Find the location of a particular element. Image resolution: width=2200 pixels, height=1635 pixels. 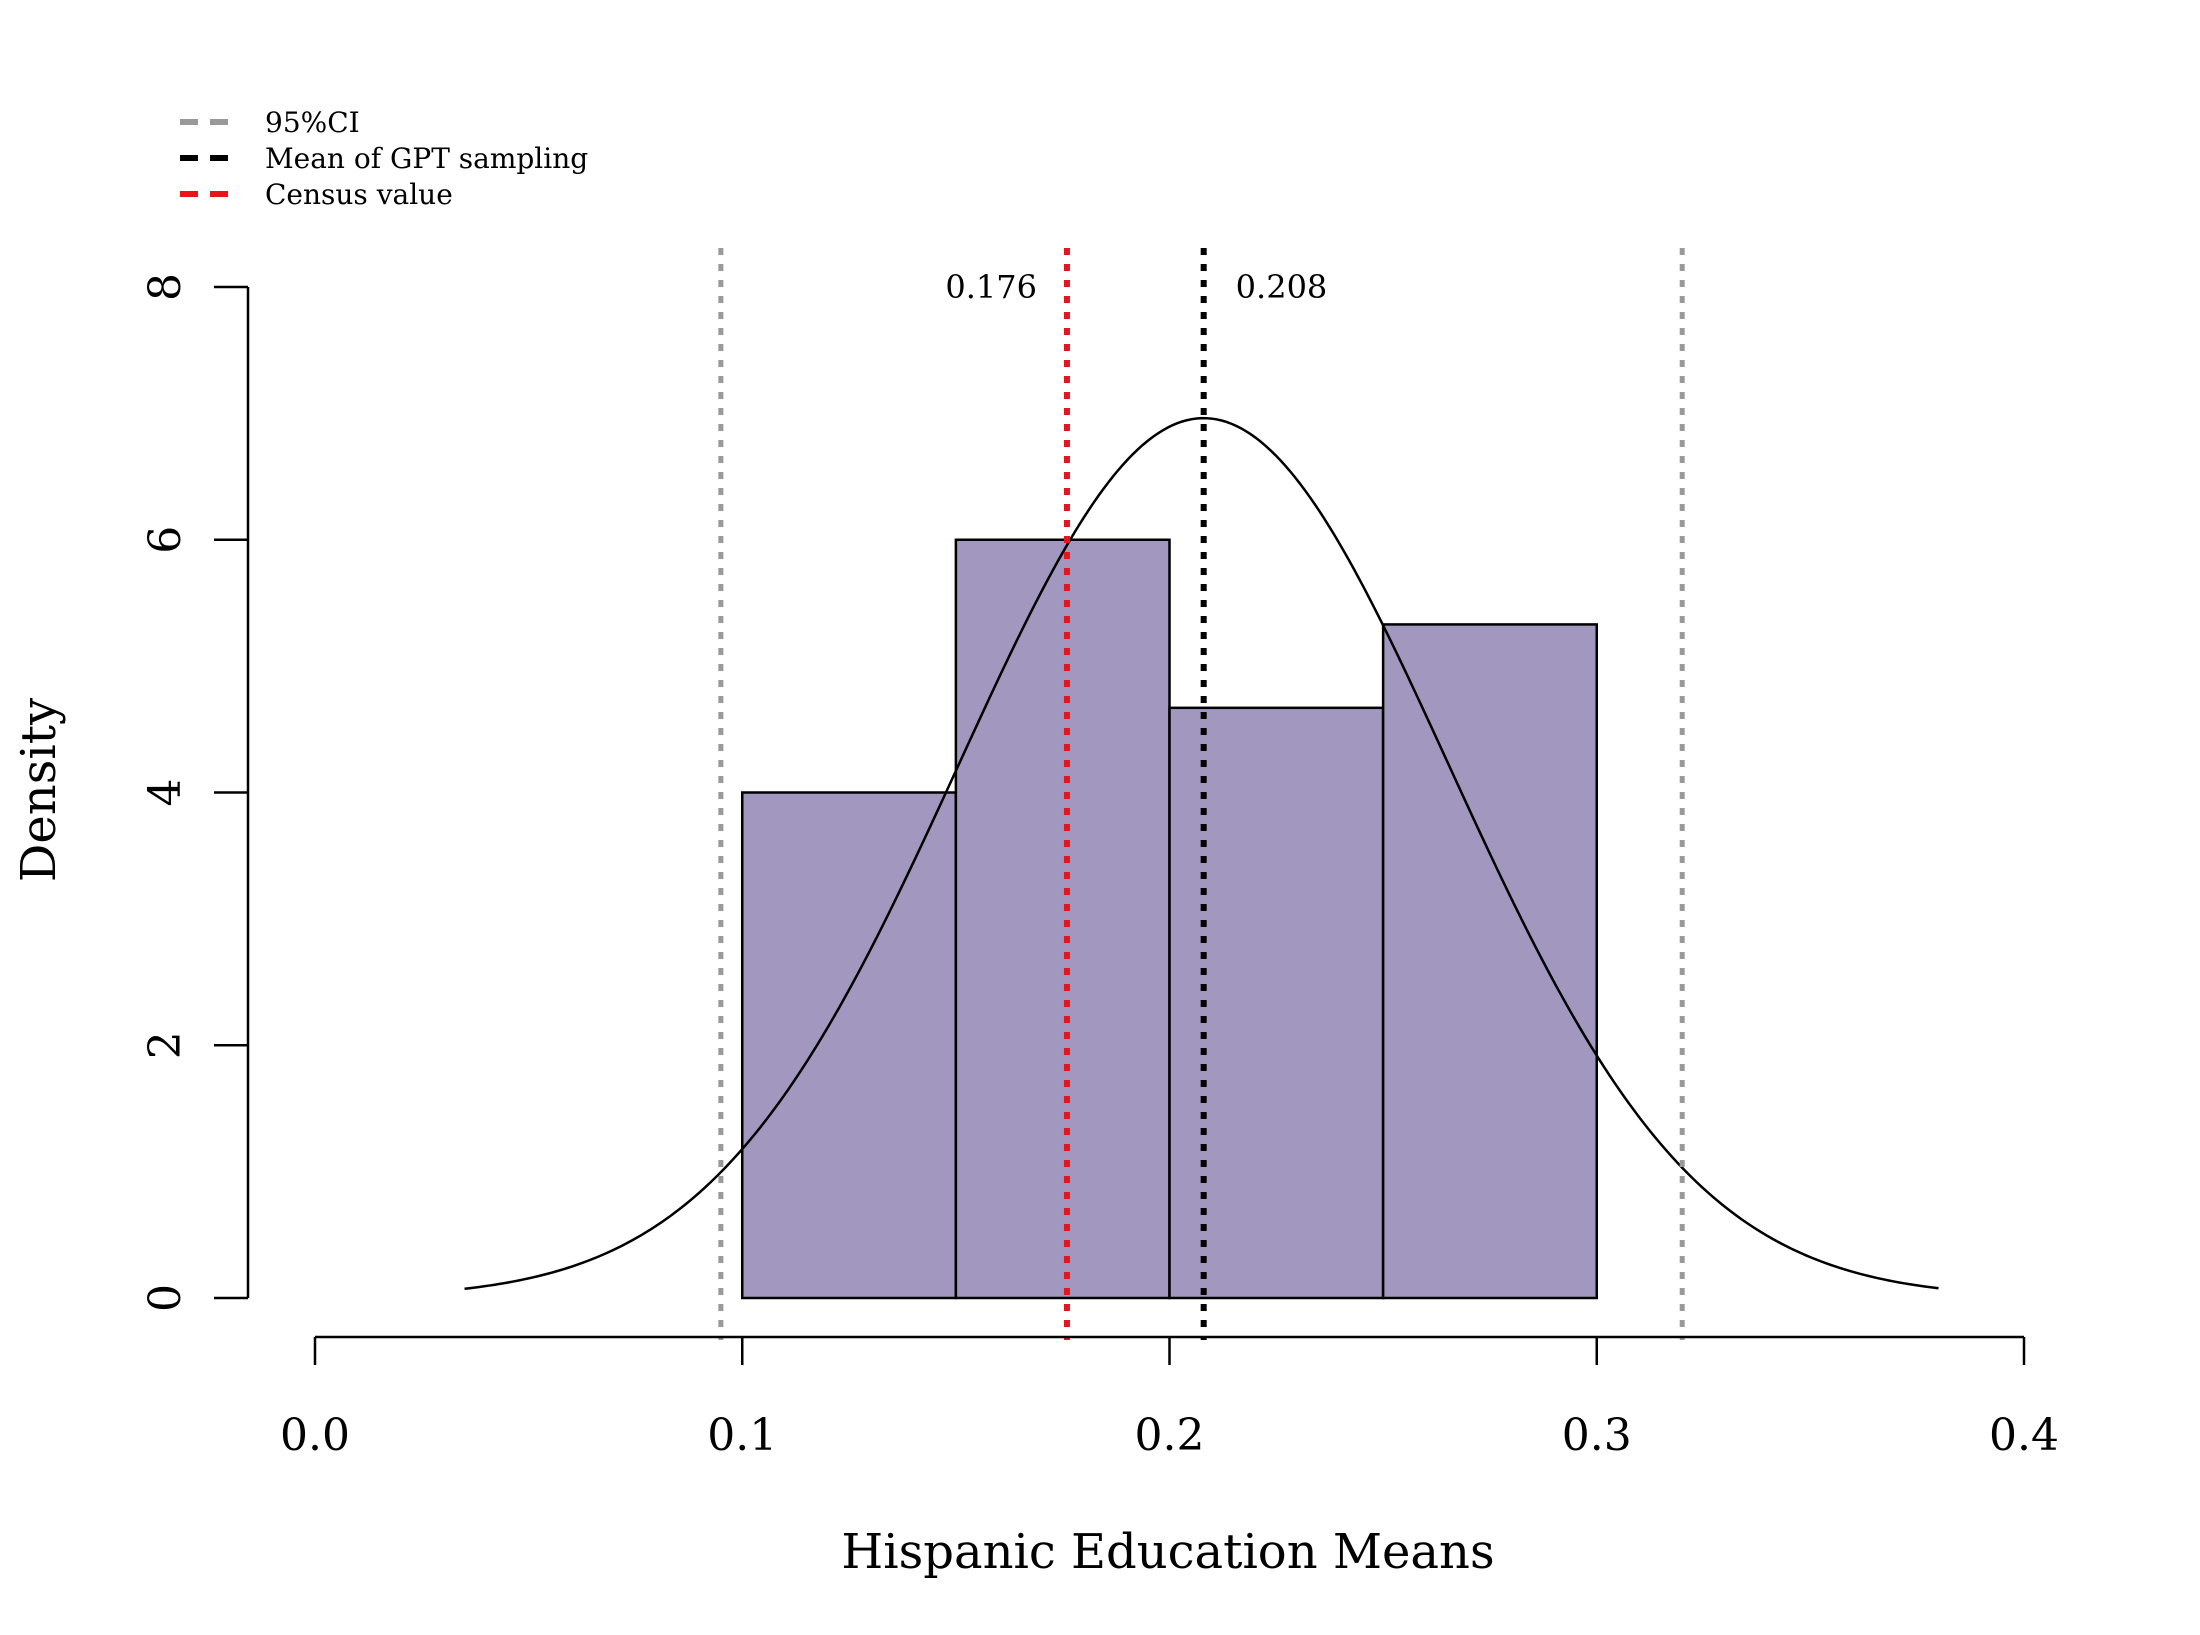

y-tick-label-2: 2 is located at coordinates (165, 1045).